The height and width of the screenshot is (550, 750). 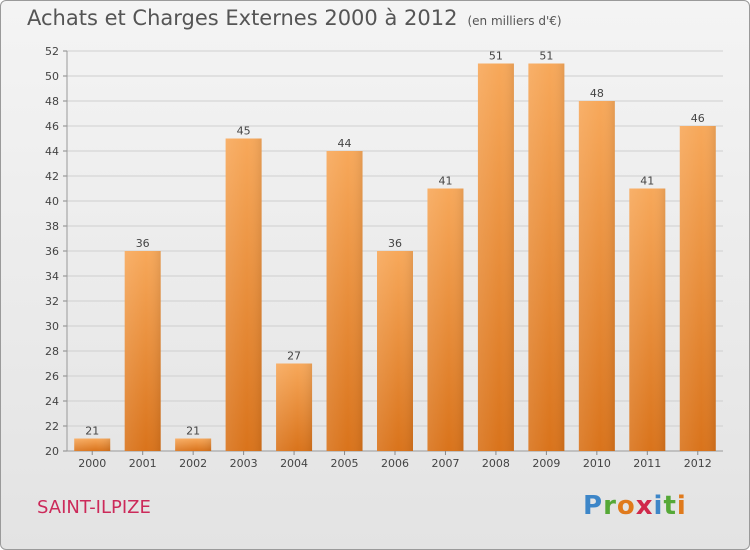 I want to click on y-tick-label: 24, so click(x=52, y=401).